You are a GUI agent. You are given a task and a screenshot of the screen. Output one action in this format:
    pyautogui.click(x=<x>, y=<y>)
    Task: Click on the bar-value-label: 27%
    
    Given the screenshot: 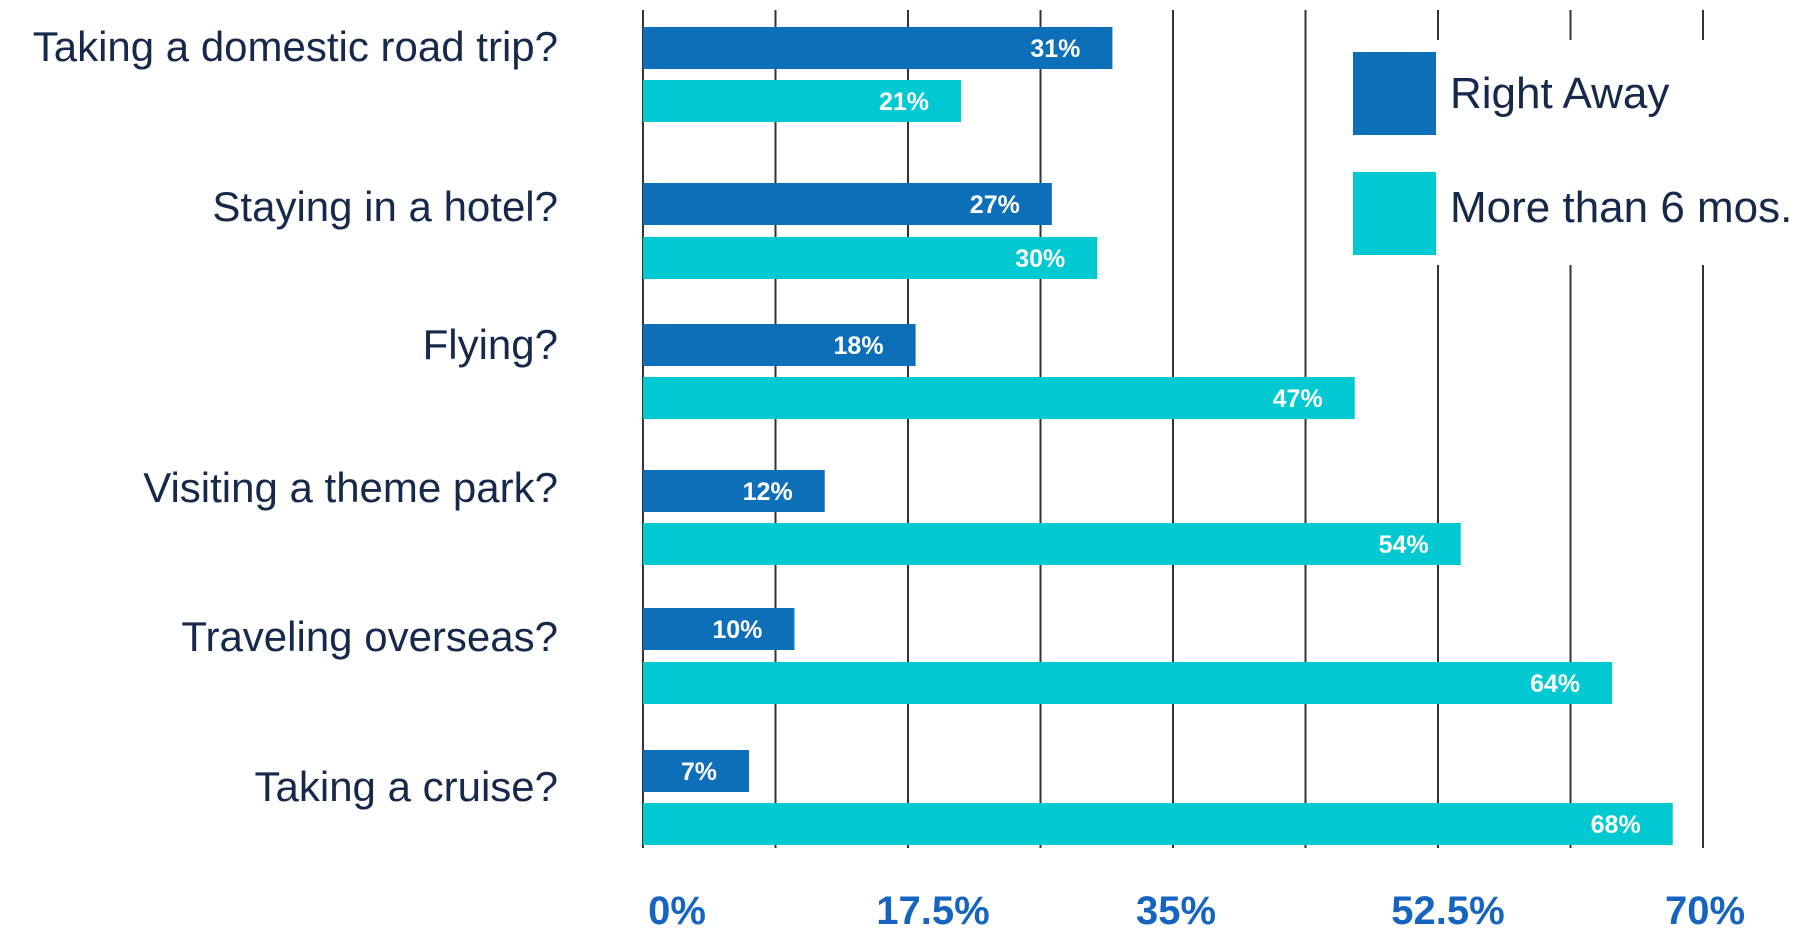 What is the action you would take?
    pyautogui.click(x=995, y=205)
    